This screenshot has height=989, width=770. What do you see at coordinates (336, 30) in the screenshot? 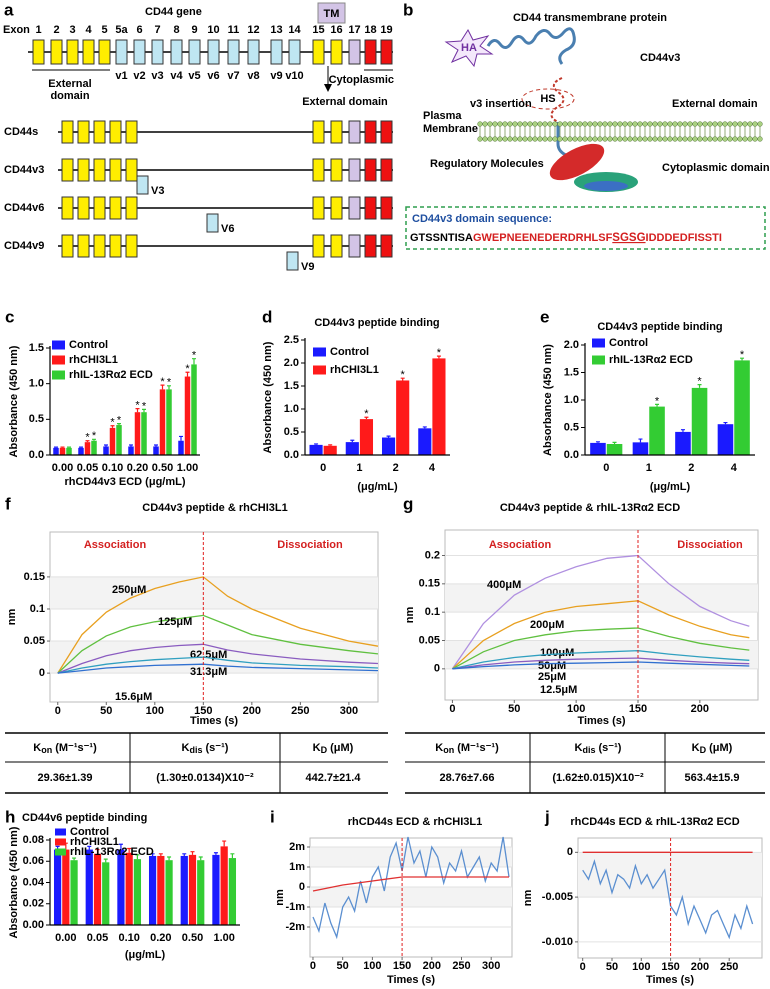
I see `exon-number: 16` at bounding box center [336, 30].